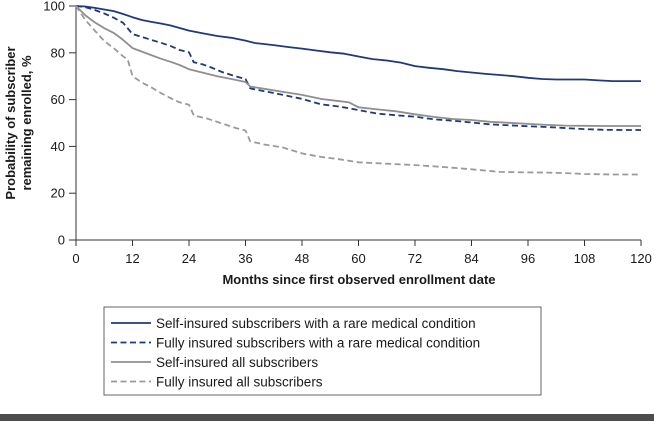  Describe the element at coordinates (58, 99) in the screenshot. I see `y-tick-label: 60` at that location.